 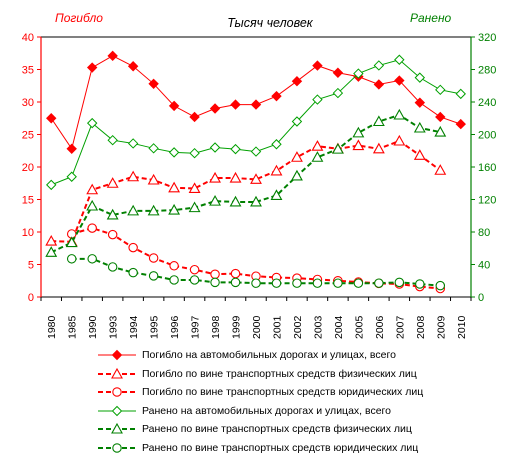 I want to click on right-tick-label: 40, so click(x=484, y=266).